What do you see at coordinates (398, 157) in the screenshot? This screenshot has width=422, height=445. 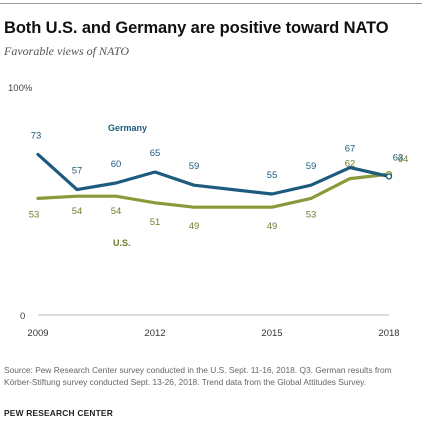 I see `data-label: 63` at bounding box center [398, 157].